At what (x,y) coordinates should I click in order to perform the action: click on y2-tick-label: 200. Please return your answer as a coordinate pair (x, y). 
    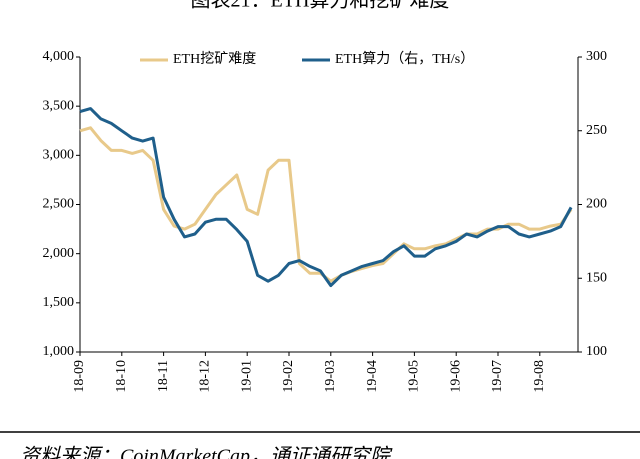
    Looking at the image, I should click on (596, 204).